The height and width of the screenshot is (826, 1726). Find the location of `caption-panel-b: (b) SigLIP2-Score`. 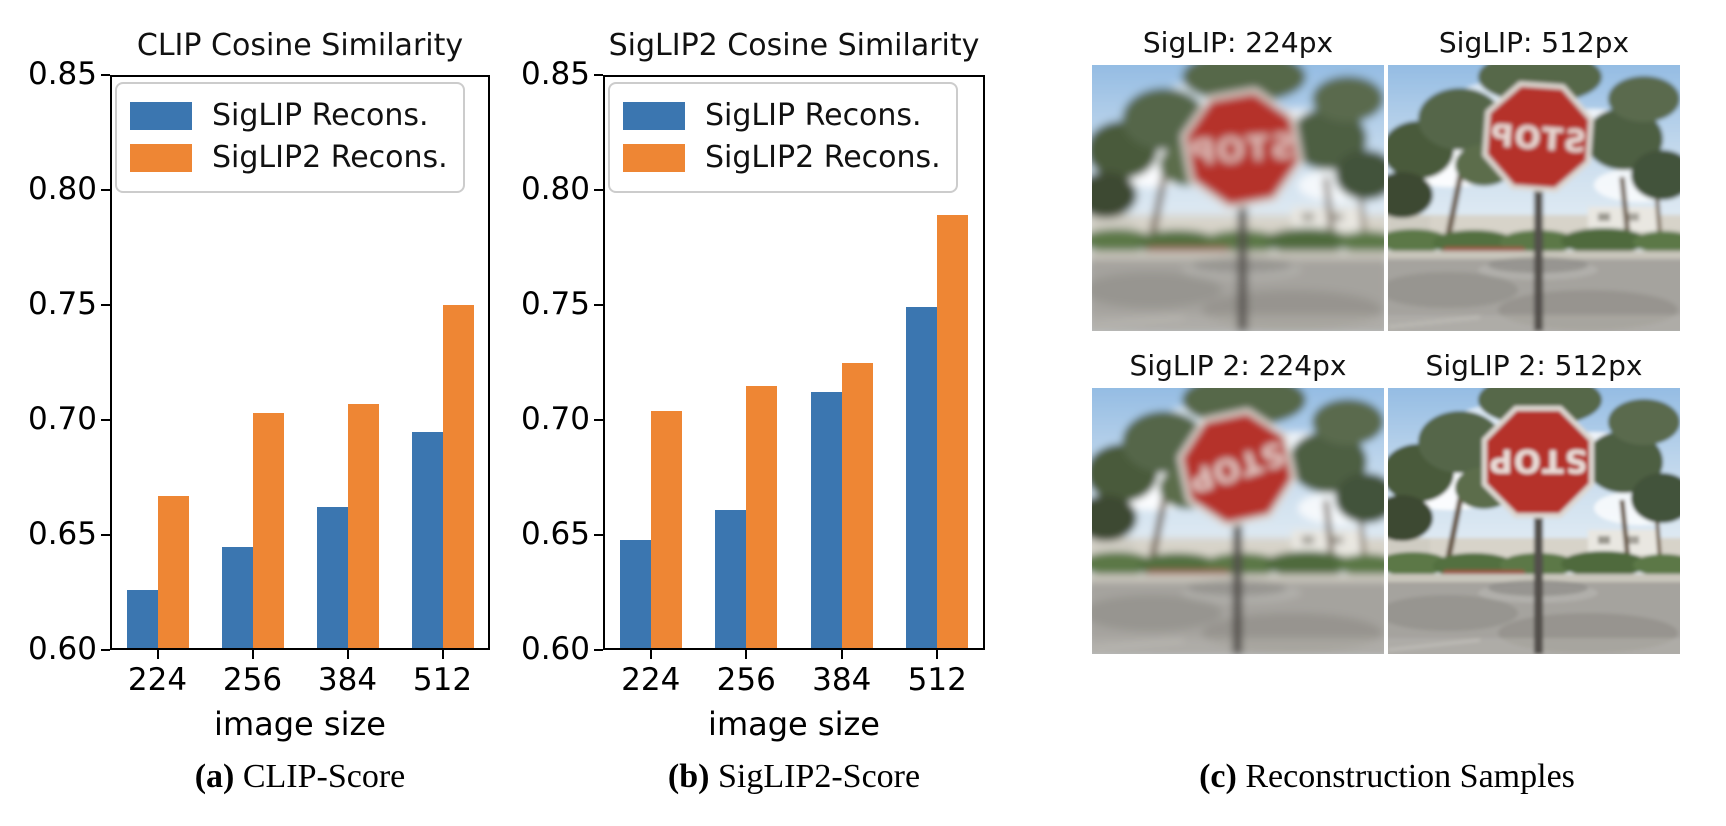

caption-panel-b: (b) SigLIP2-Score is located at coordinates (794, 777).